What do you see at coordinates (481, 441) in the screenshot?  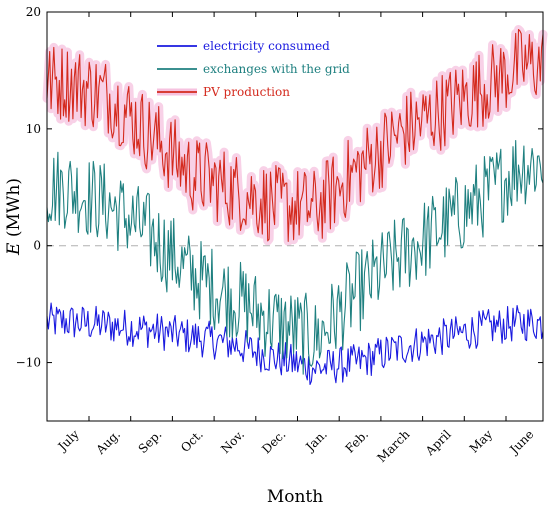 I see `x-tick-label: May` at bounding box center [481, 441].